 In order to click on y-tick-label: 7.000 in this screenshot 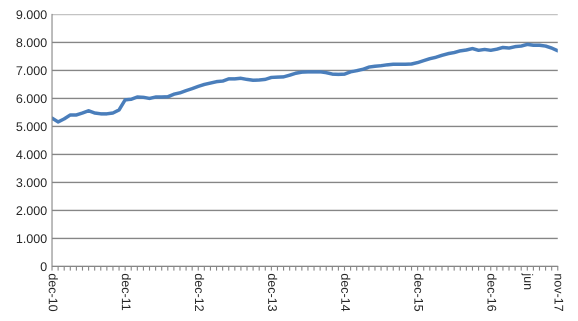, I will do `click(31, 71)`.